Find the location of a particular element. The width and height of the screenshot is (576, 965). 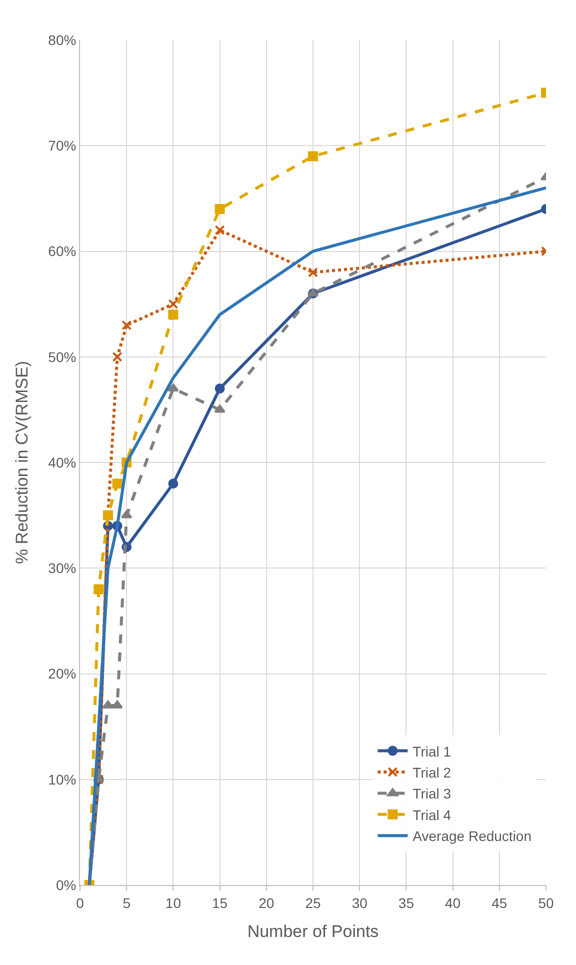

x-tick-label: 45 is located at coordinates (500, 902).